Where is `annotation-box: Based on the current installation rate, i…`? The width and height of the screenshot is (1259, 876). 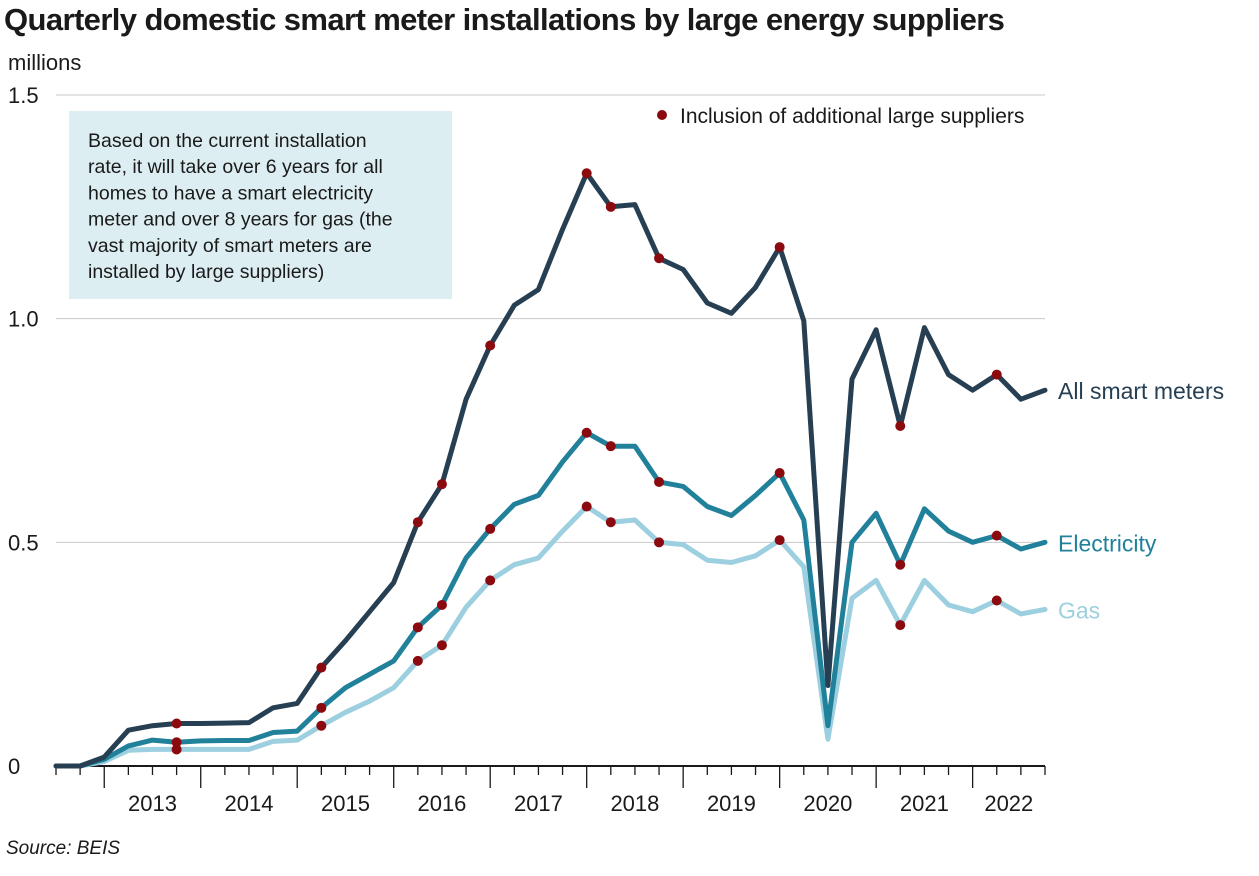
annotation-box: Based on the current installation rate, i… is located at coordinates (260, 205).